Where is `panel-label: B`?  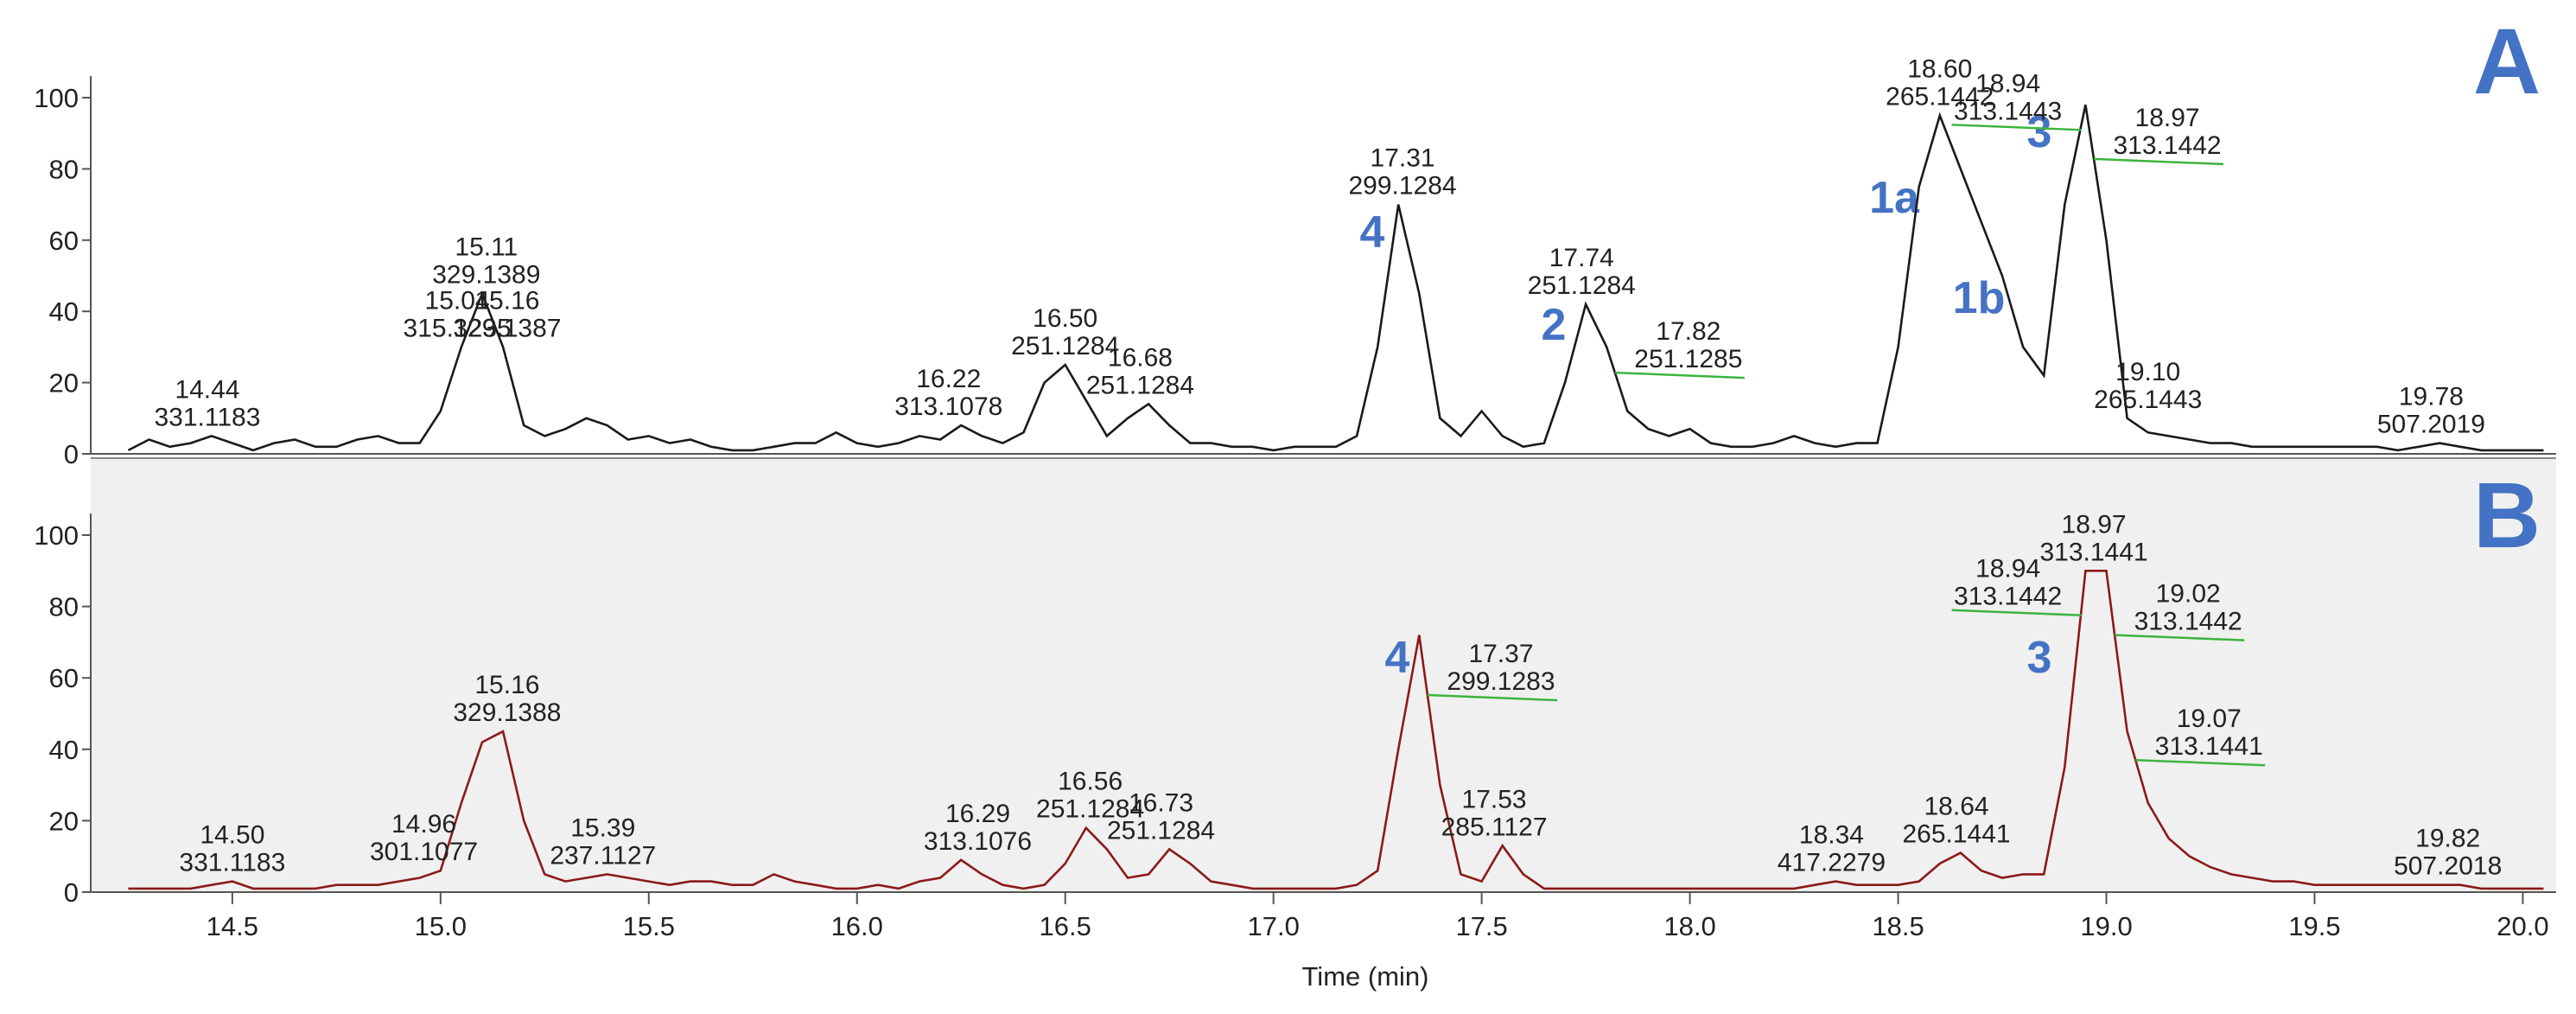
panel-label: B is located at coordinates (2507, 514).